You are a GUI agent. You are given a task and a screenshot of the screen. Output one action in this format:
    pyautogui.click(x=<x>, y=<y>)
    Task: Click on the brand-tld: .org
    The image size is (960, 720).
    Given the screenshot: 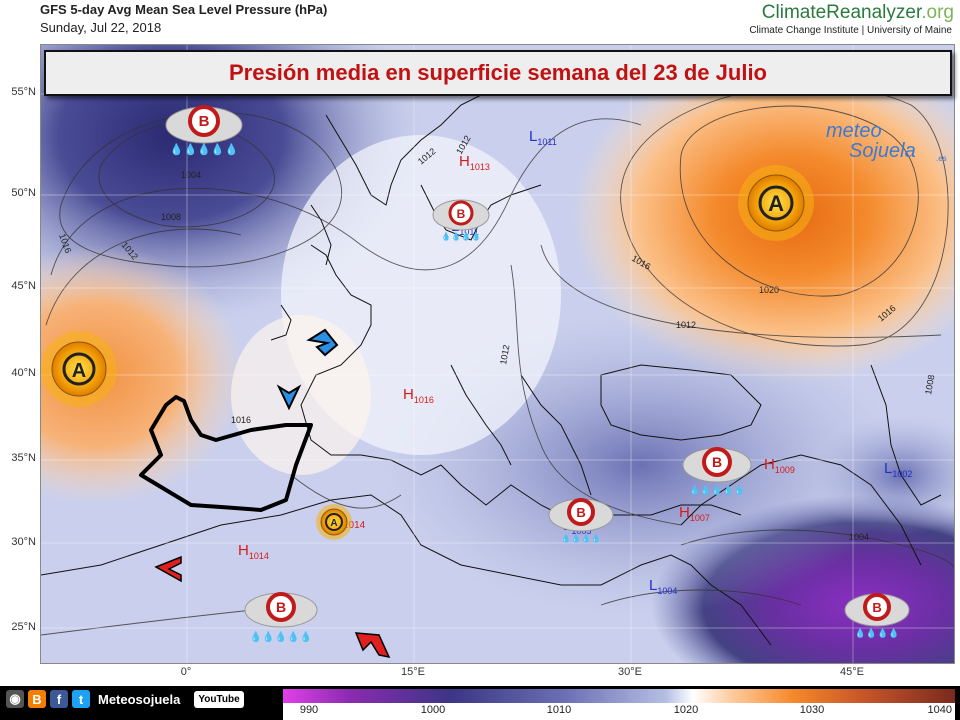 What is the action you would take?
    pyautogui.click(x=937, y=12)
    